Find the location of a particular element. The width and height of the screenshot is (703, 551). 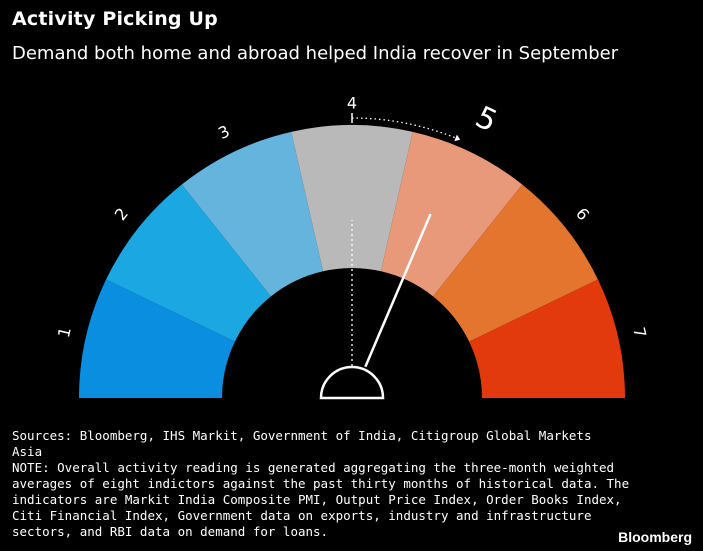

bloomberg-logo: Bloomberg is located at coordinates (655, 537).